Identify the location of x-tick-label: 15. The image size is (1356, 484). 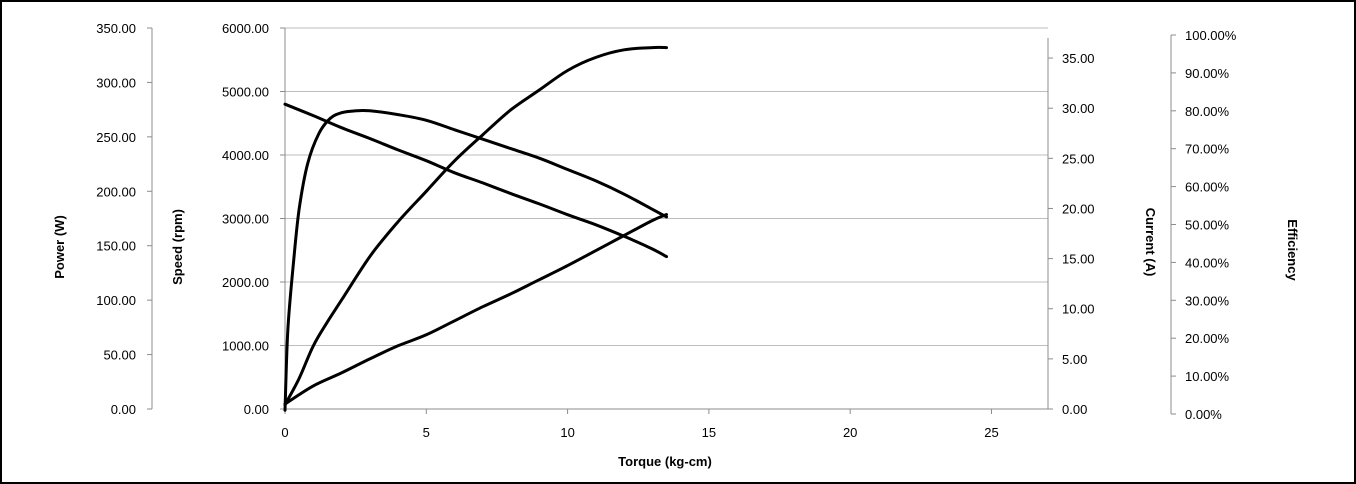
(709, 432).